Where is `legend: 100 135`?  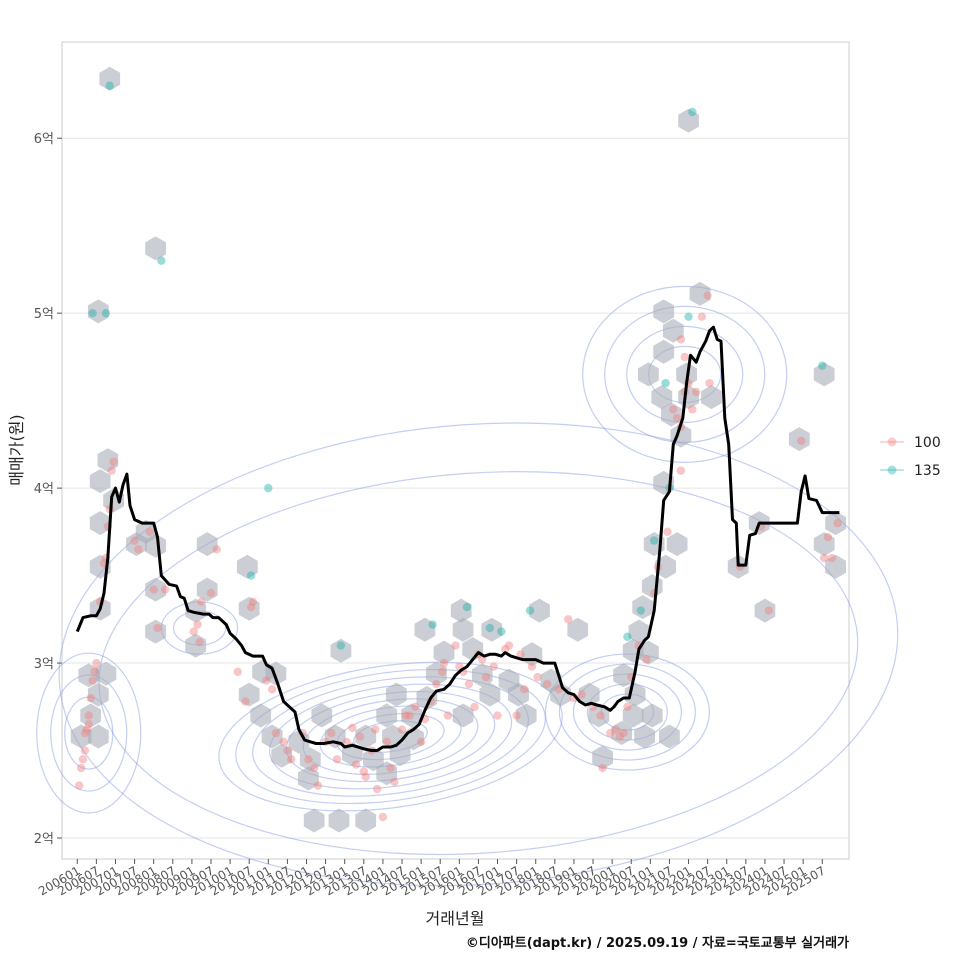 legend: 100 135 is located at coordinates (910, 457).